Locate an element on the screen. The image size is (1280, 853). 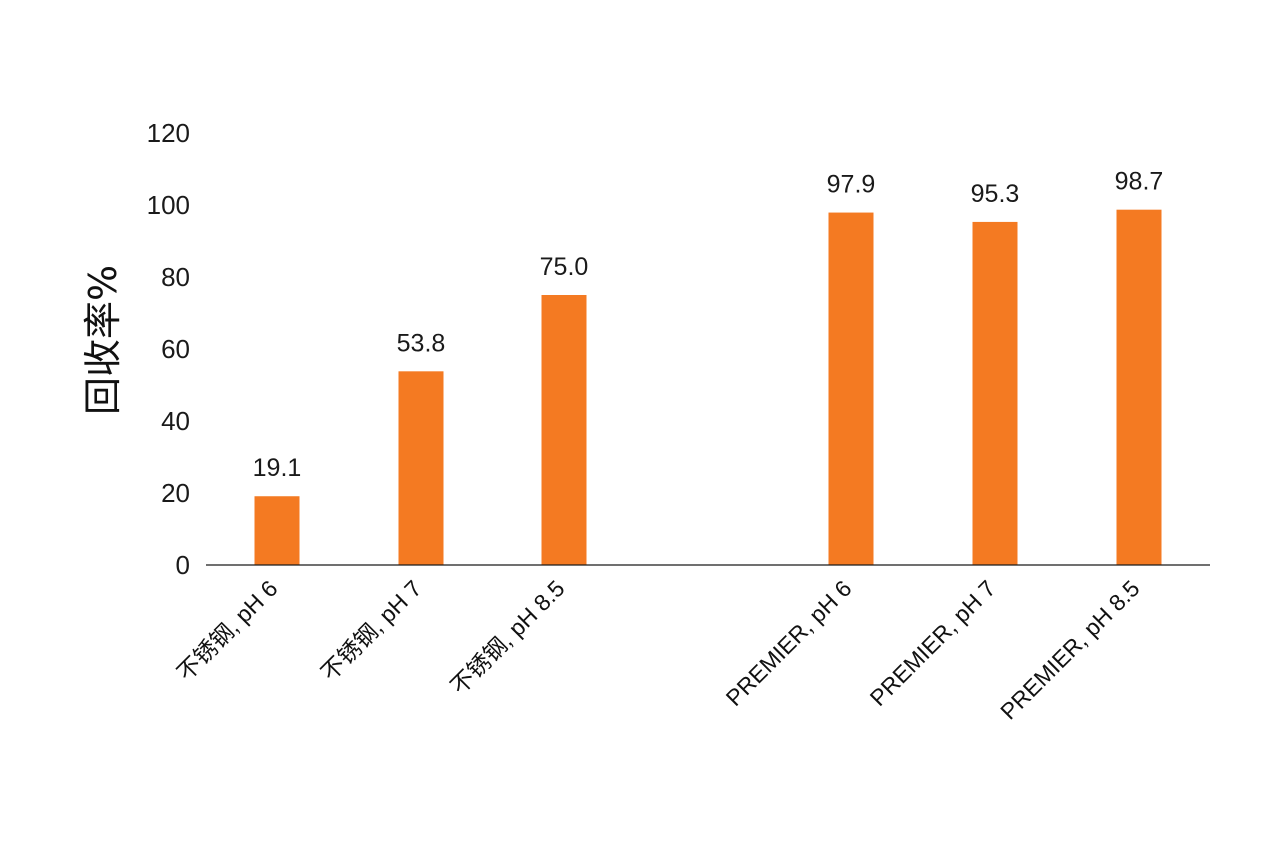
bar-value-label: 98.7 is located at coordinates (1139, 182).